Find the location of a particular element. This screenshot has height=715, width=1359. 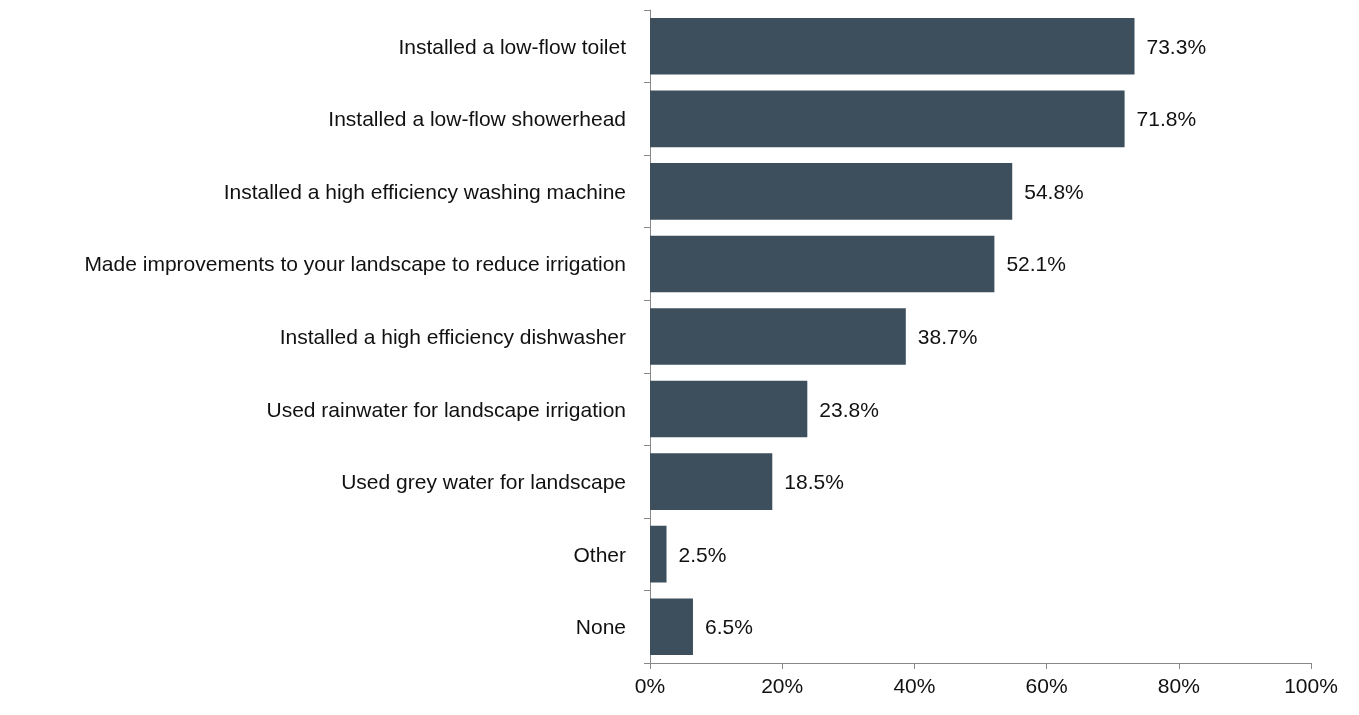

y-tick-label: Used rainwater for landscape irrigation is located at coordinates (446, 409).